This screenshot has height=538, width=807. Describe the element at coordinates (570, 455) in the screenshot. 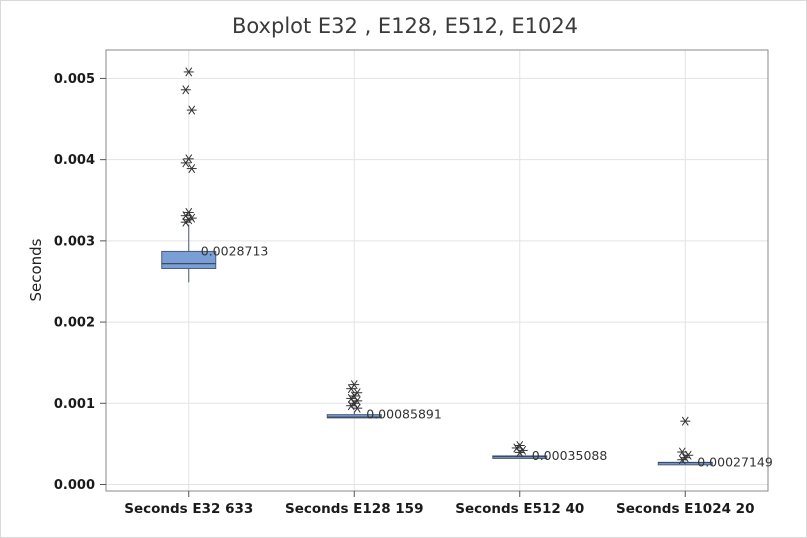

I see `mean-data-label: 0.00035088` at that location.